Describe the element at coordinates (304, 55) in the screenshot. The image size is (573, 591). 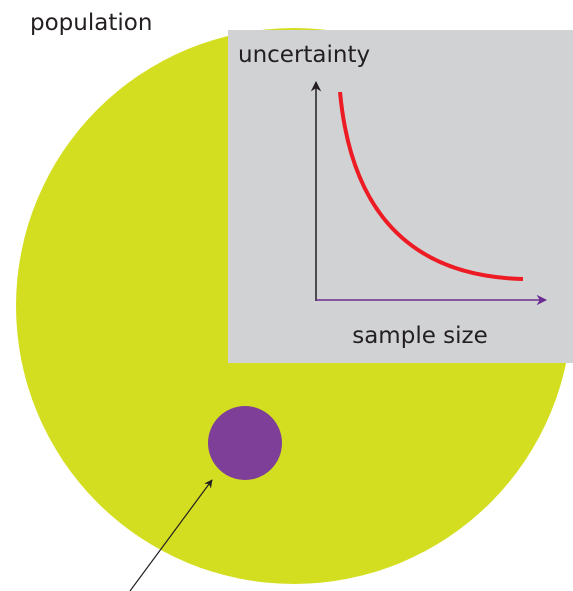
I see `y-axis-label: uncertainty` at that location.